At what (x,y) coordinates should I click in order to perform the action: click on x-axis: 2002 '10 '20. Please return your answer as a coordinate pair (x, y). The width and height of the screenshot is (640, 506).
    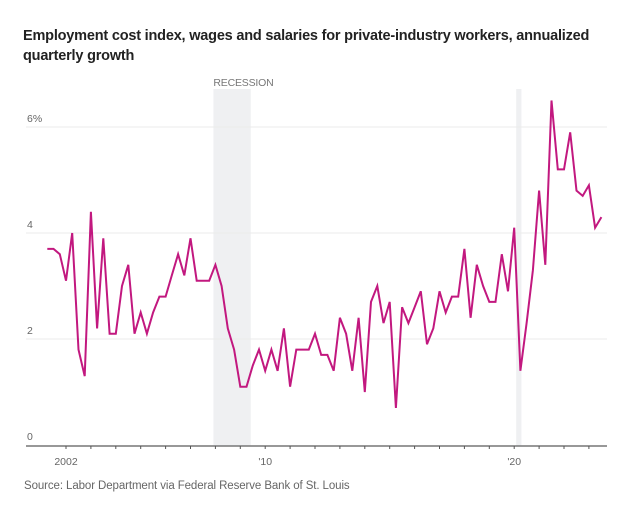
    Looking at the image, I should click on (316, 456).